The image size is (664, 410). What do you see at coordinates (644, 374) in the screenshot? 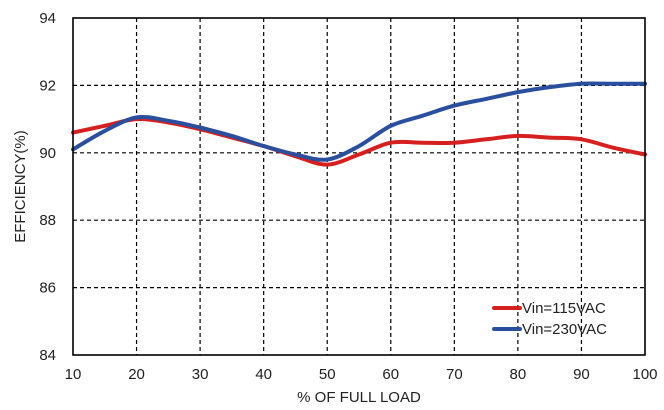
I see `x-tick-label-100: 100` at bounding box center [644, 374].